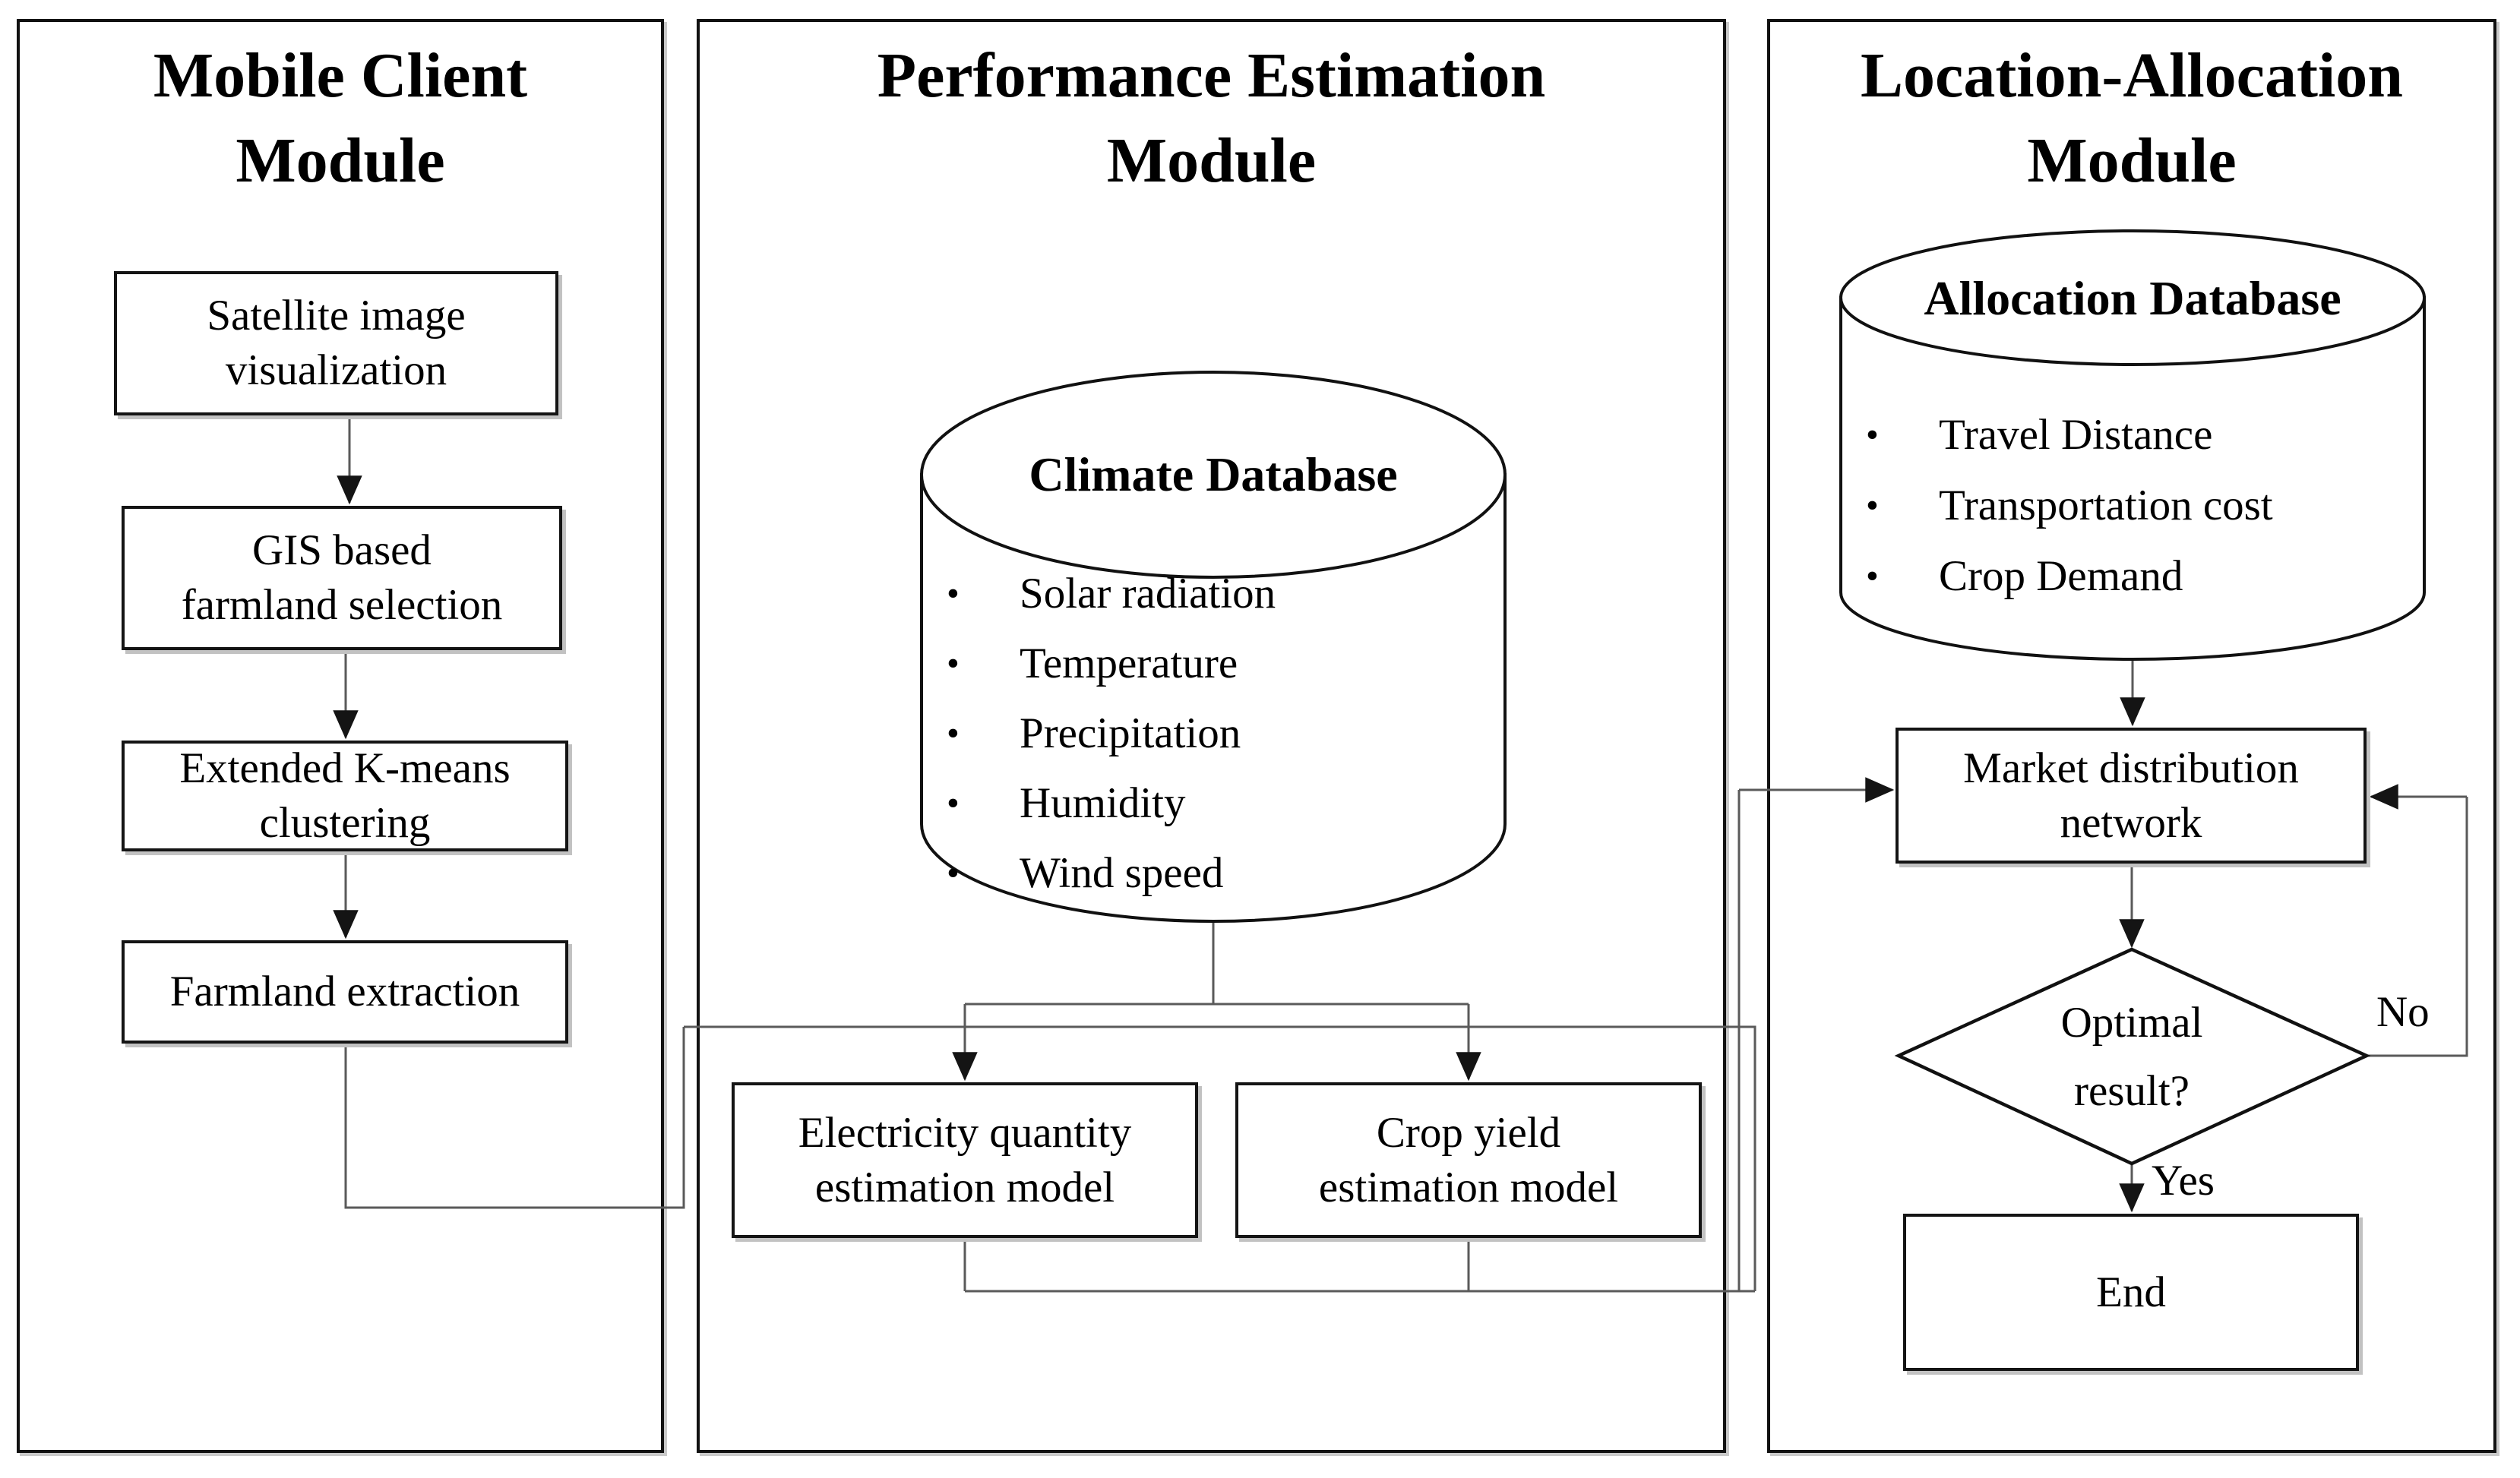 The image size is (2520, 1478). What do you see at coordinates (340, 118) in the screenshot?
I see `mobile-client-module-title: Mobile Client Module` at bounding box center [340, 118].